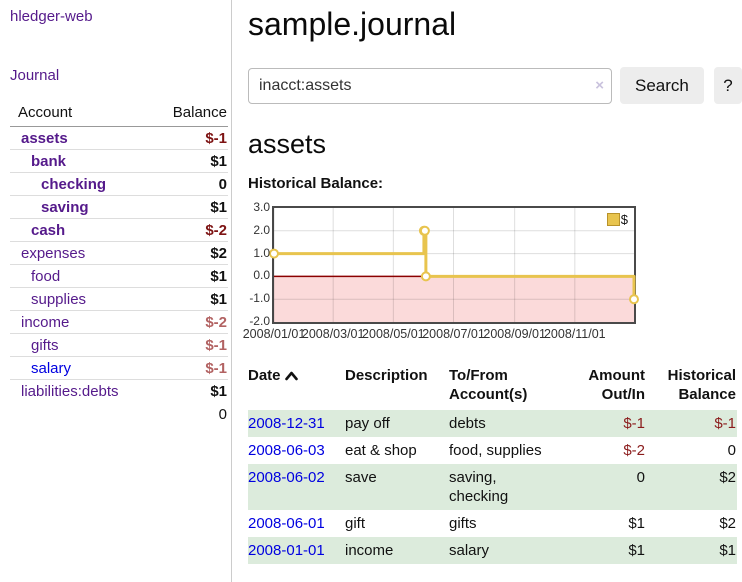 This screenshot has width=742, height=582. I want to click on transaction-accounts: food, supplies, so click(495, 450).